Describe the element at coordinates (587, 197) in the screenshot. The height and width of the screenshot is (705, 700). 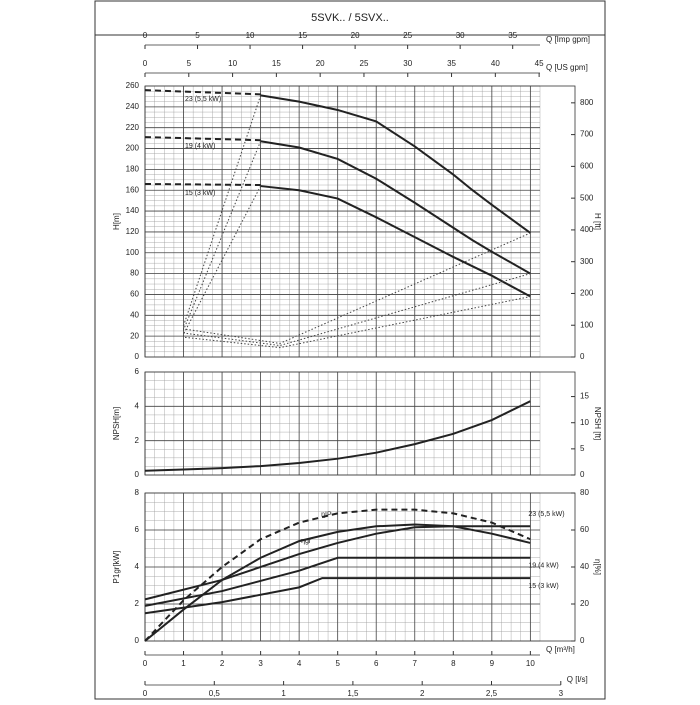
I see `y2-tick-label: 500` at that location.